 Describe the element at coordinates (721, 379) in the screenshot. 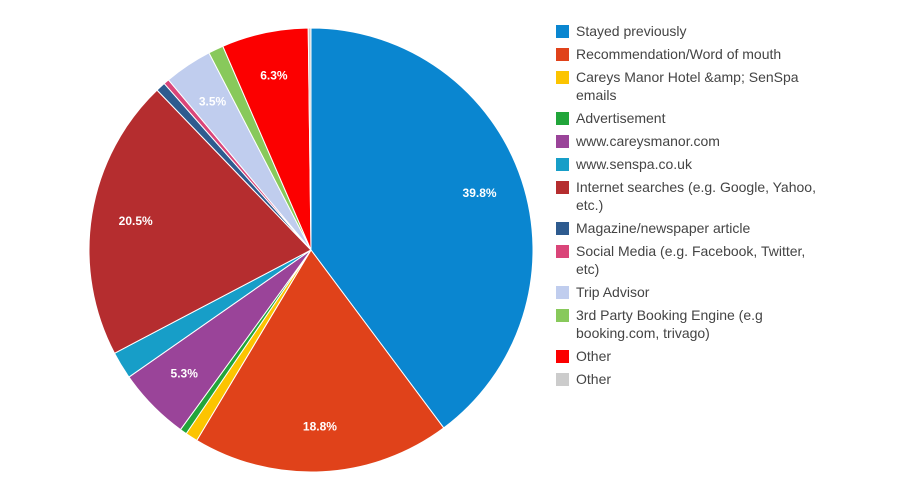

I see `legend-item-12: Other` at that location.